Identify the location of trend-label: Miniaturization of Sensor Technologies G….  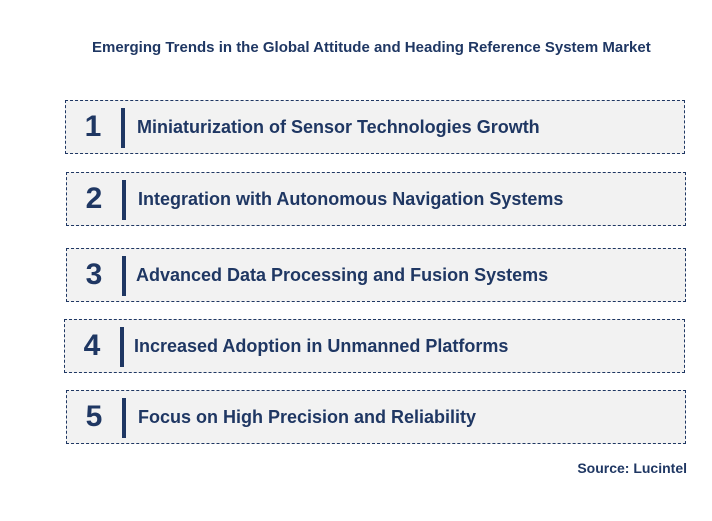
(338, 126).